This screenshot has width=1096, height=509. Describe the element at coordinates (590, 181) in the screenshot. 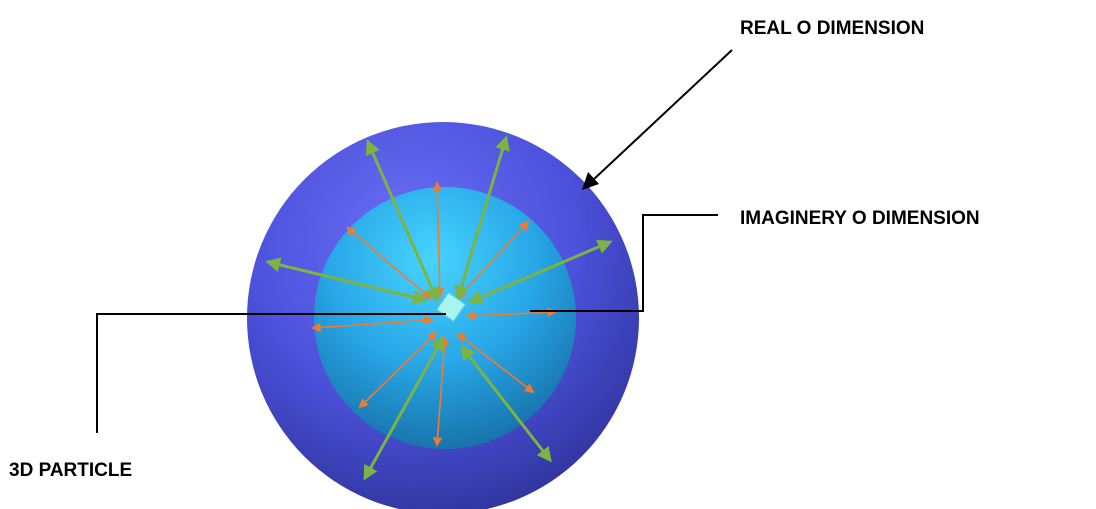

I see `real-dimension-arrowhead-icon` at that location.